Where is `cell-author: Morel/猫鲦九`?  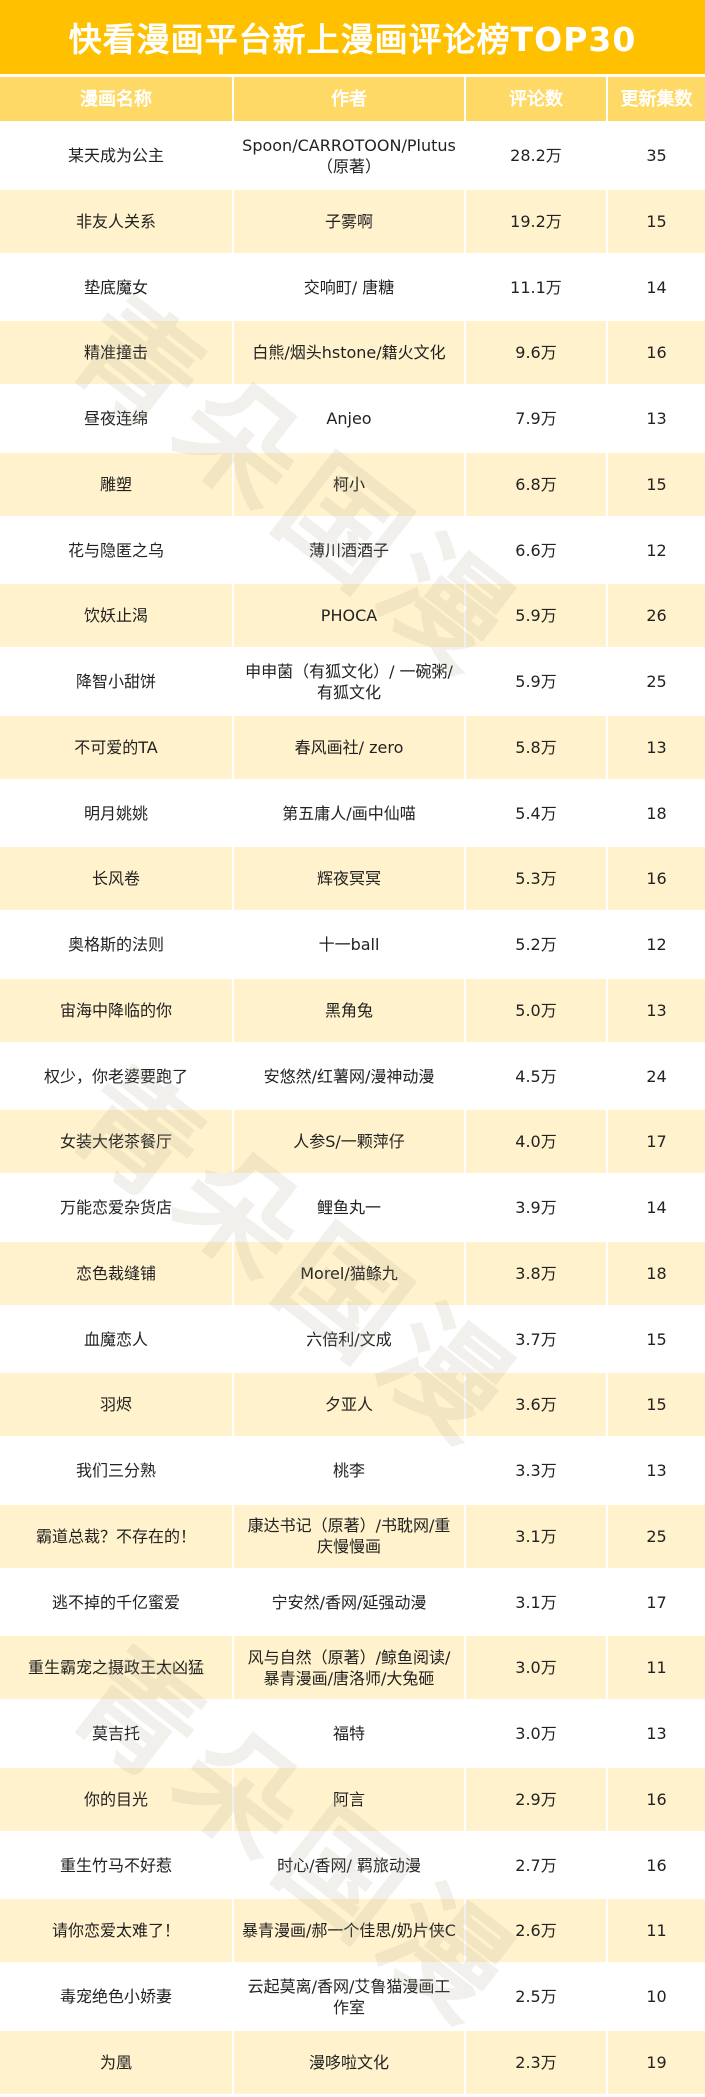 cell-author: Morel/猫鲦九 is located at coordinates (349, 1273).